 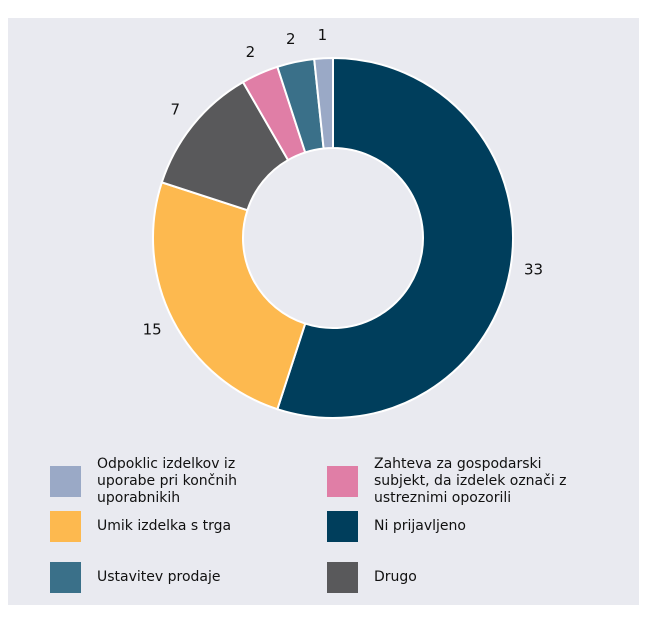 What do you see at coordinates (159, 577) in the screenshot?
I see `legend-label: Ustavitev prodaje` at bounding box center [159, 577].